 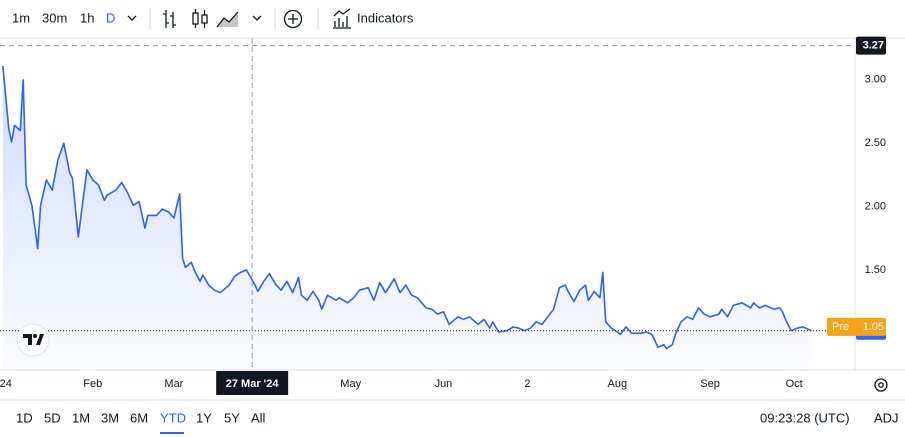 What do you see at coordinates (527, 384) in the screenshot?
I see `x-tick-label: 2` at bounding box center [527, 384].